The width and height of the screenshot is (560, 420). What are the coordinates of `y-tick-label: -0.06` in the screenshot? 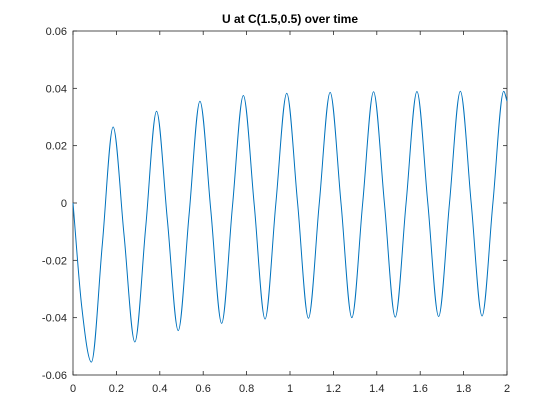 It's located at (54, 376).